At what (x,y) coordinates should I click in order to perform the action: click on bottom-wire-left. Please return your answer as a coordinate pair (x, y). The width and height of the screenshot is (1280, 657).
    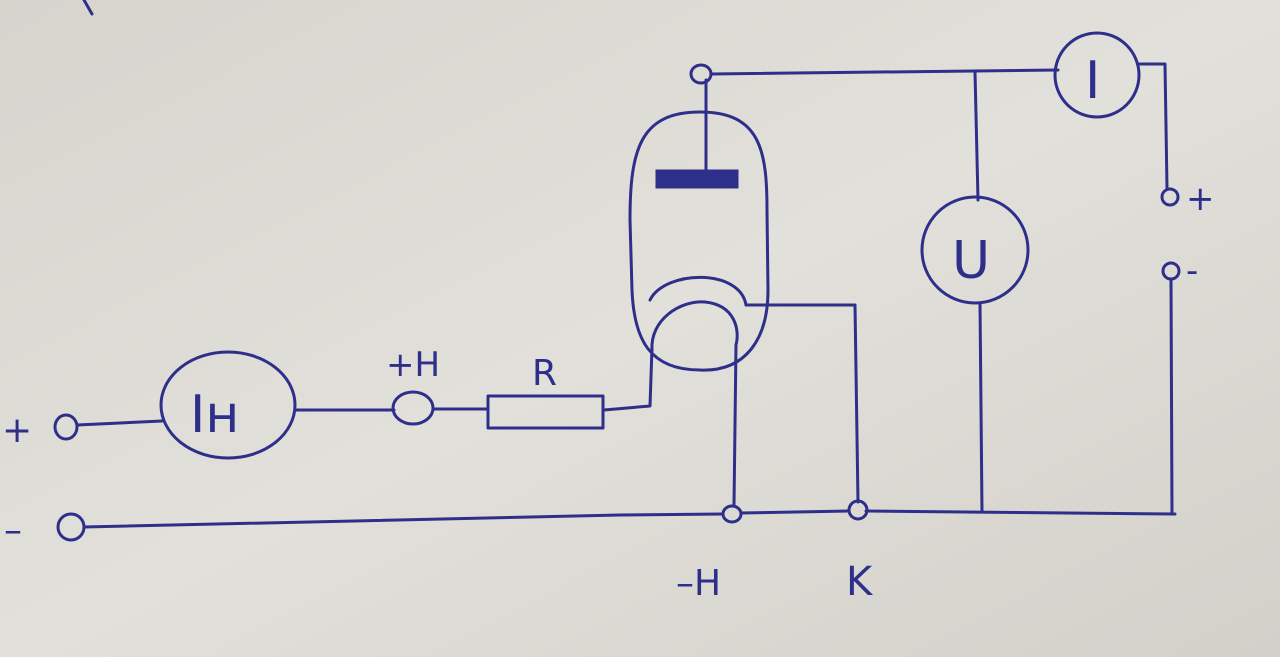
    Looking at the image, I should click on (403, 520).